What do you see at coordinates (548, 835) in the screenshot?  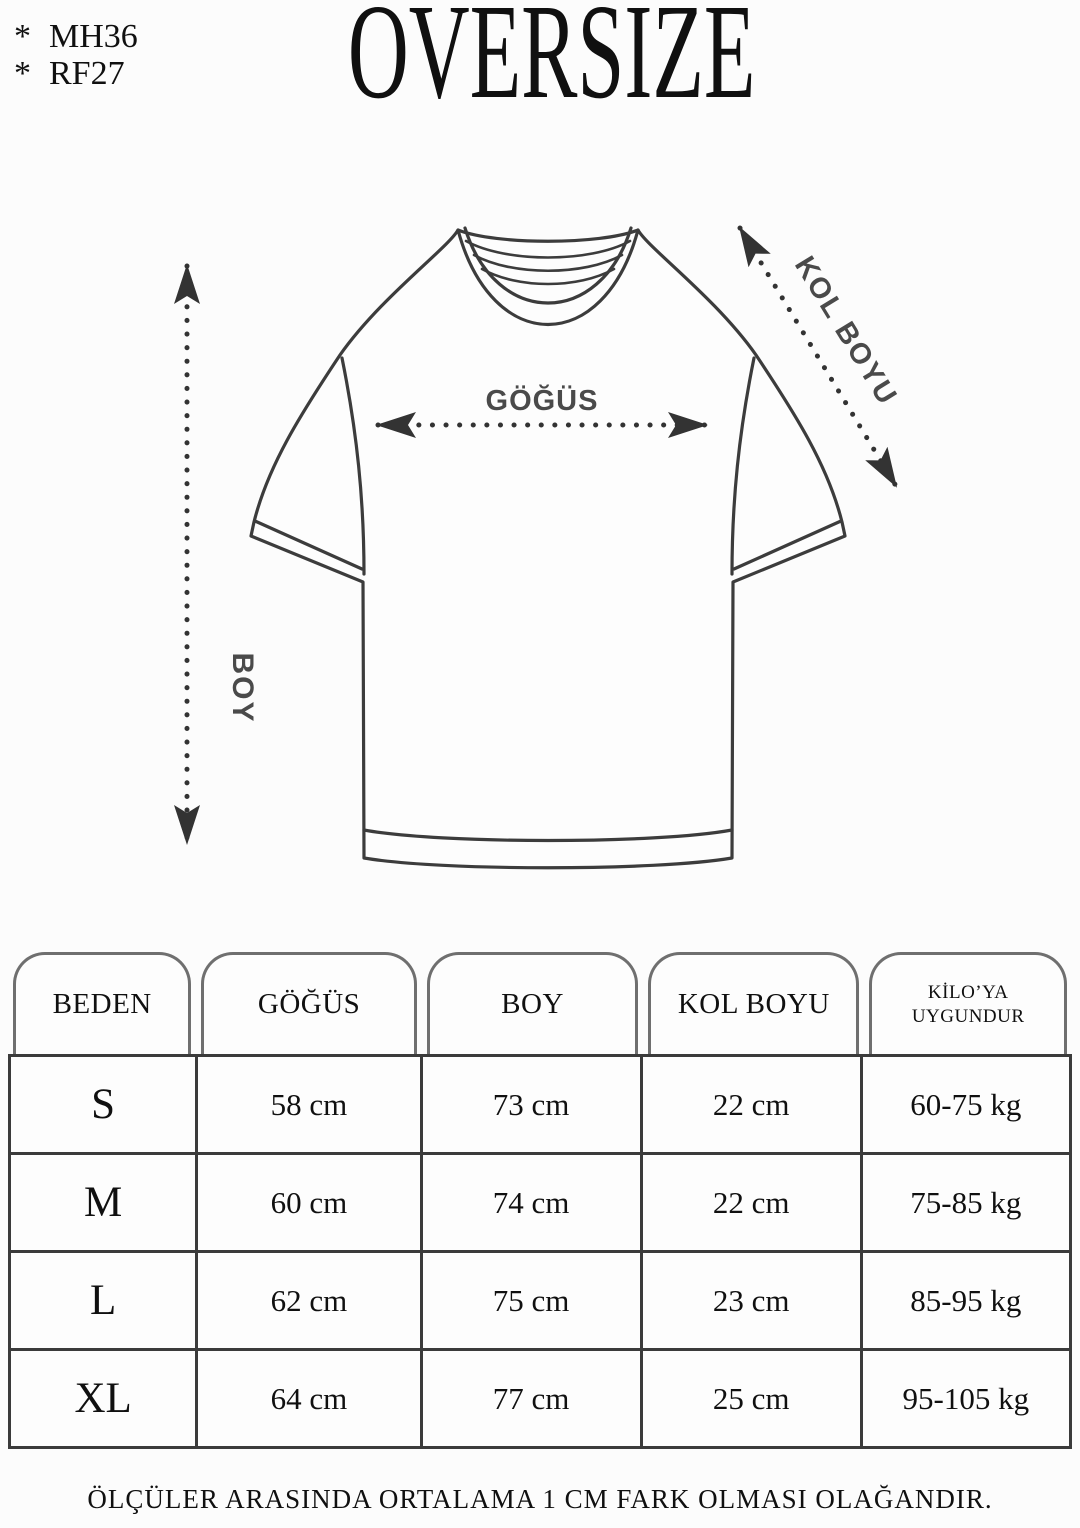 I see `hem-line` at bounding box center [548, 835].